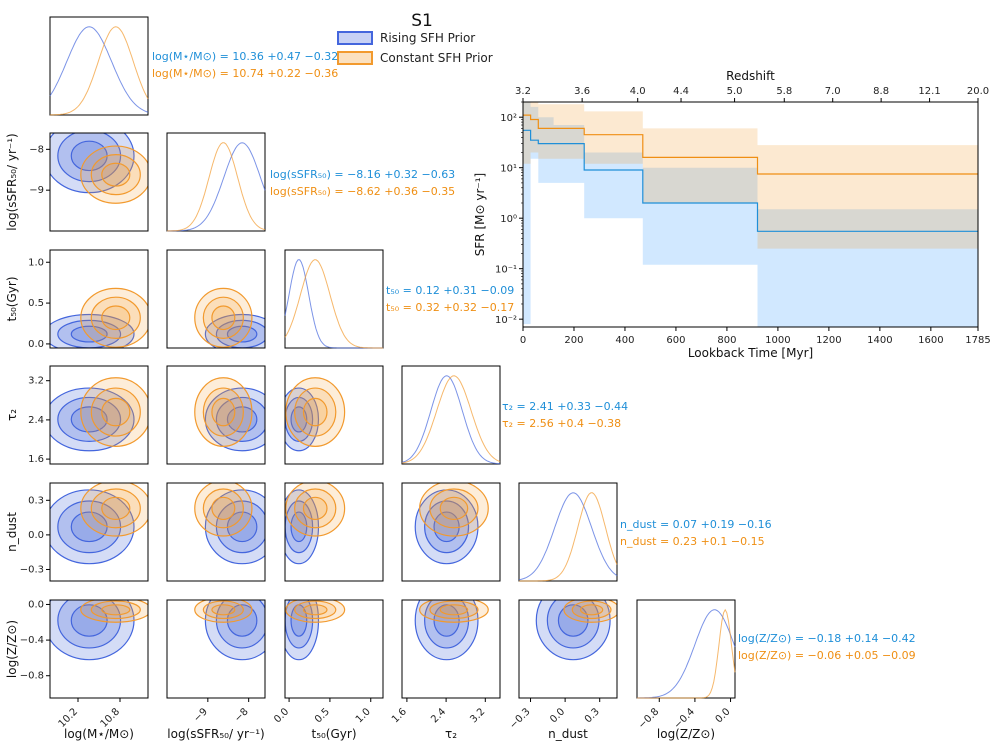 This screenshot has width=996, height=751. What do you see at coordinates (355, 58) in the screenshot?
I see `legend-swatch-constant` at bounding box center [355, 58].